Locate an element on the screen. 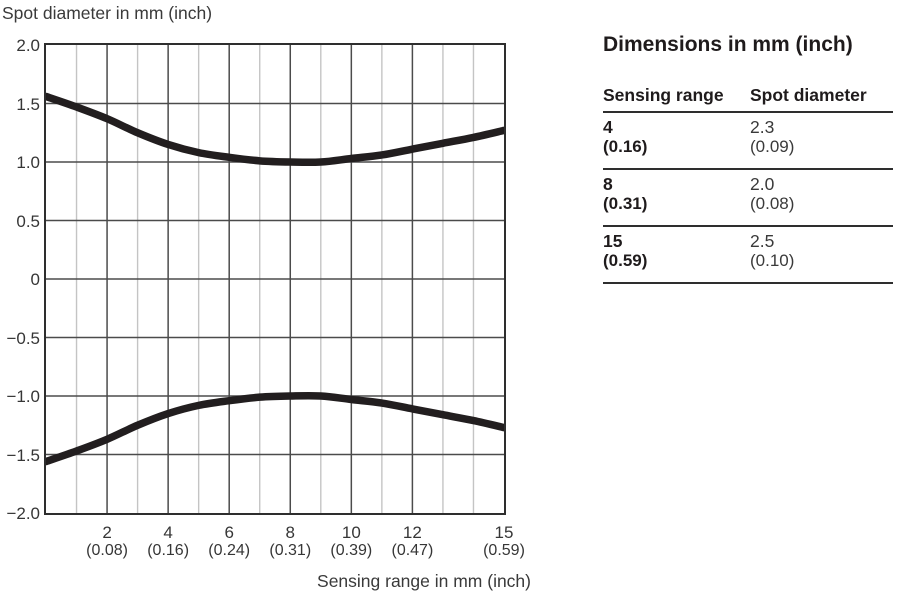 The width and height of the screenshot is (897, 600). value-inch: (0.09) is located at coordinates (772, 146).